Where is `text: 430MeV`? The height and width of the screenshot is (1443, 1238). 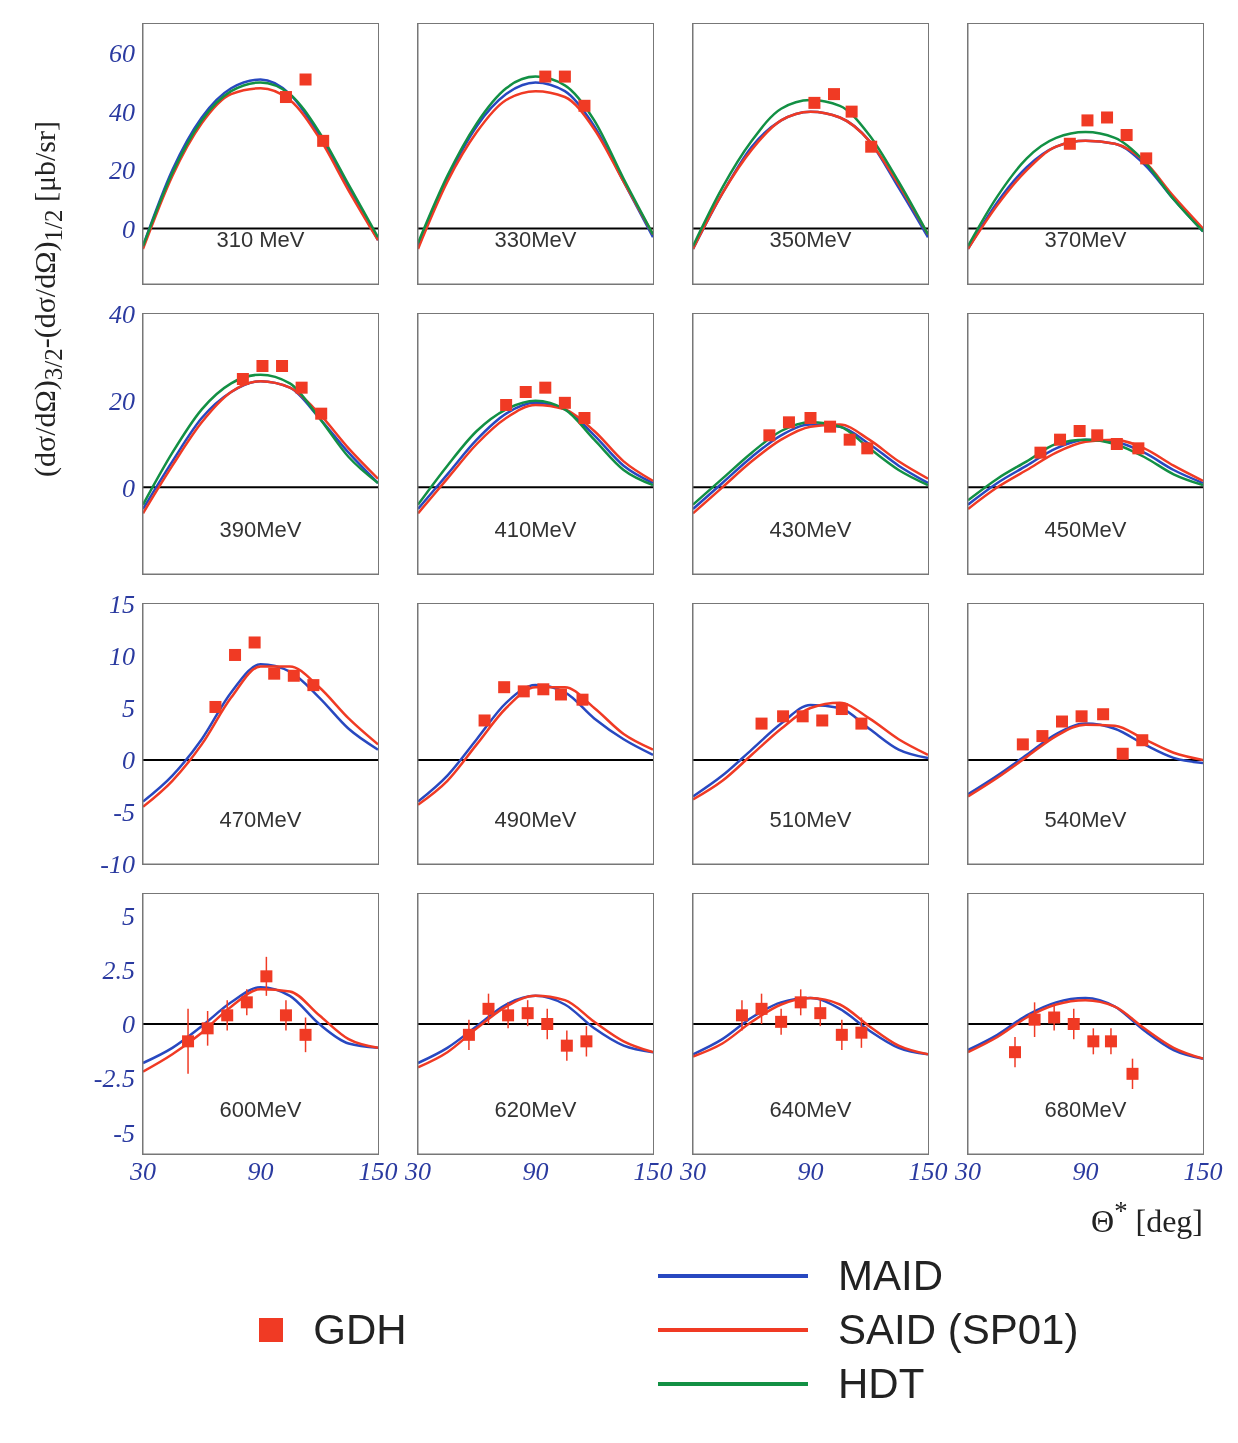
text: 430MeV is located at coordinates (810, 529).